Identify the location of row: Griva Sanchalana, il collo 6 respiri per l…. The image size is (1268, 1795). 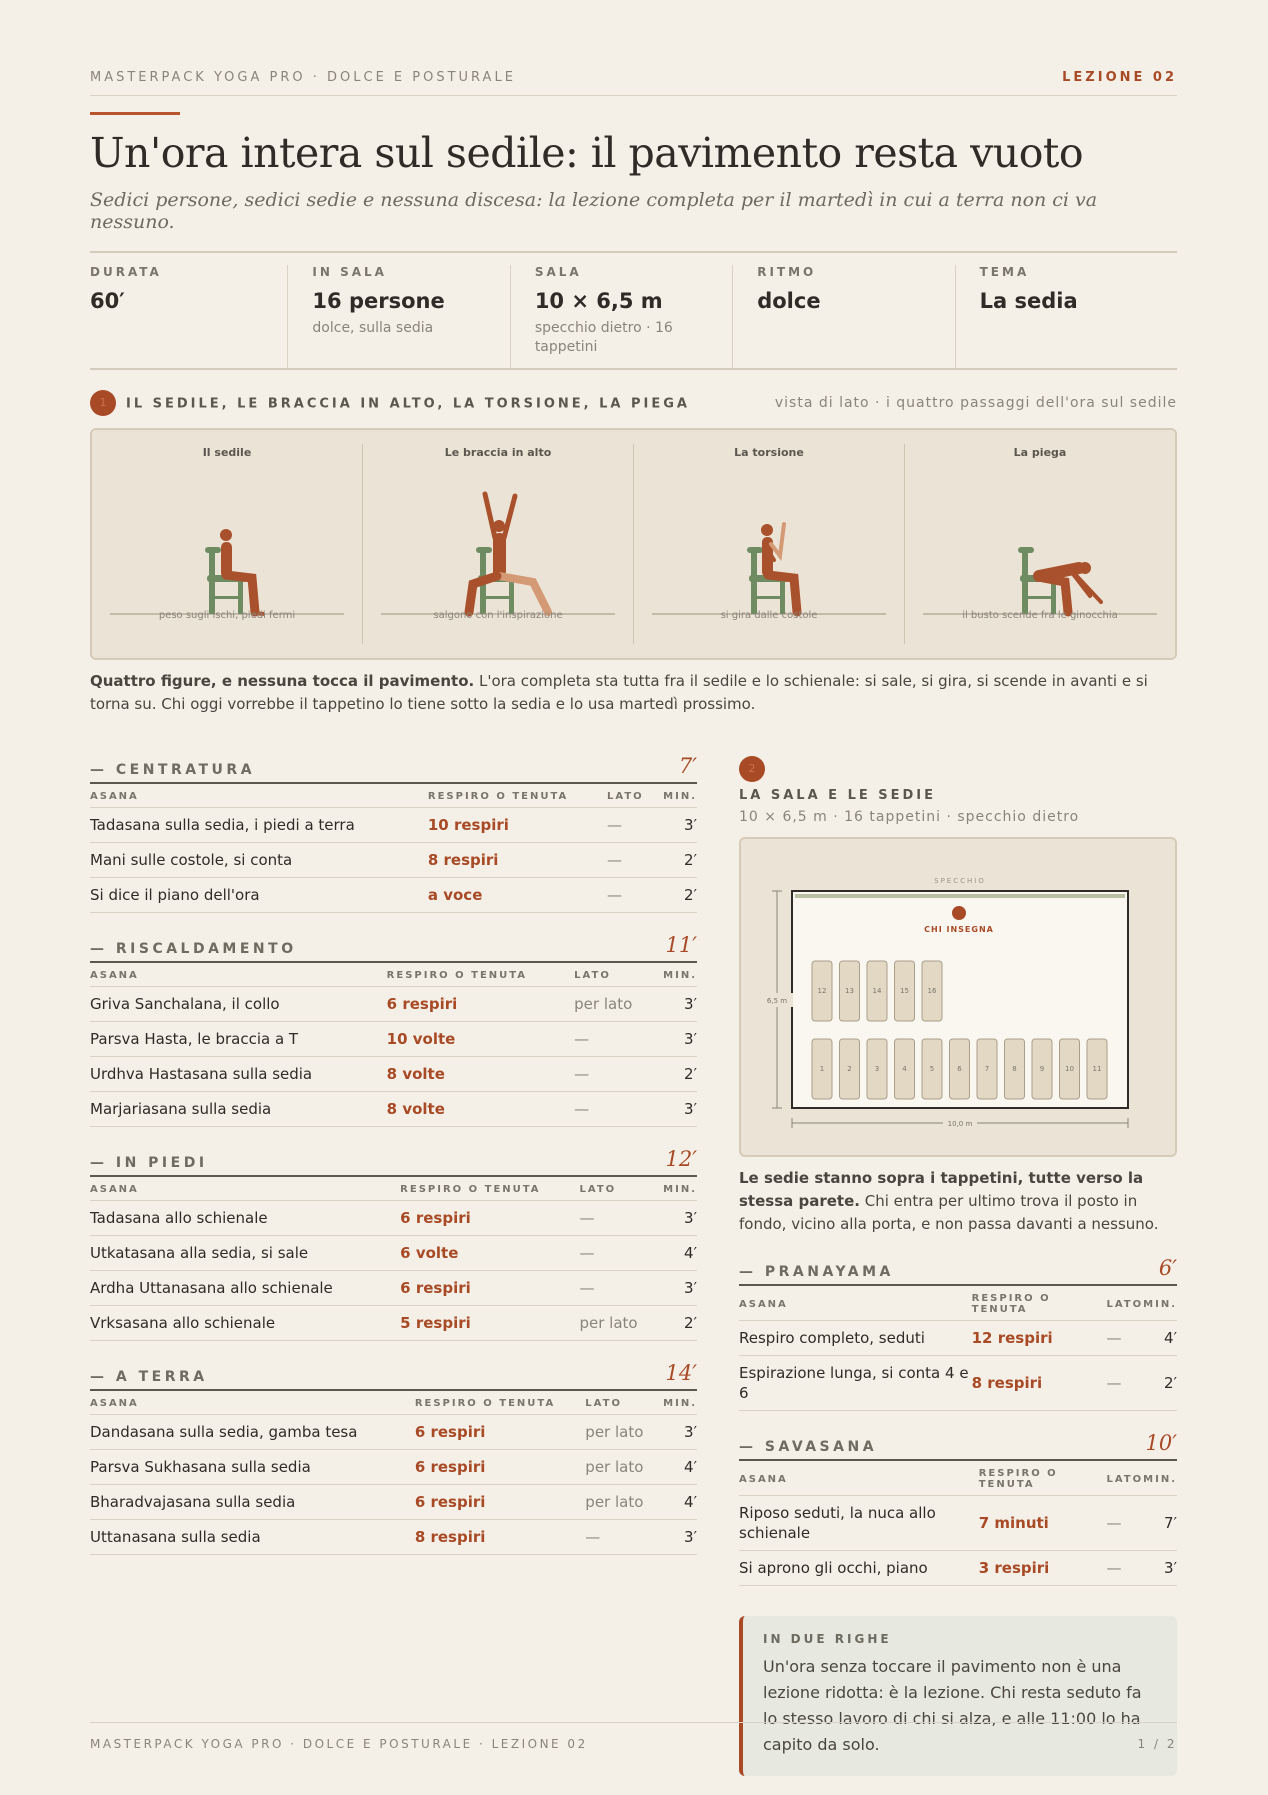
(393, 1004).